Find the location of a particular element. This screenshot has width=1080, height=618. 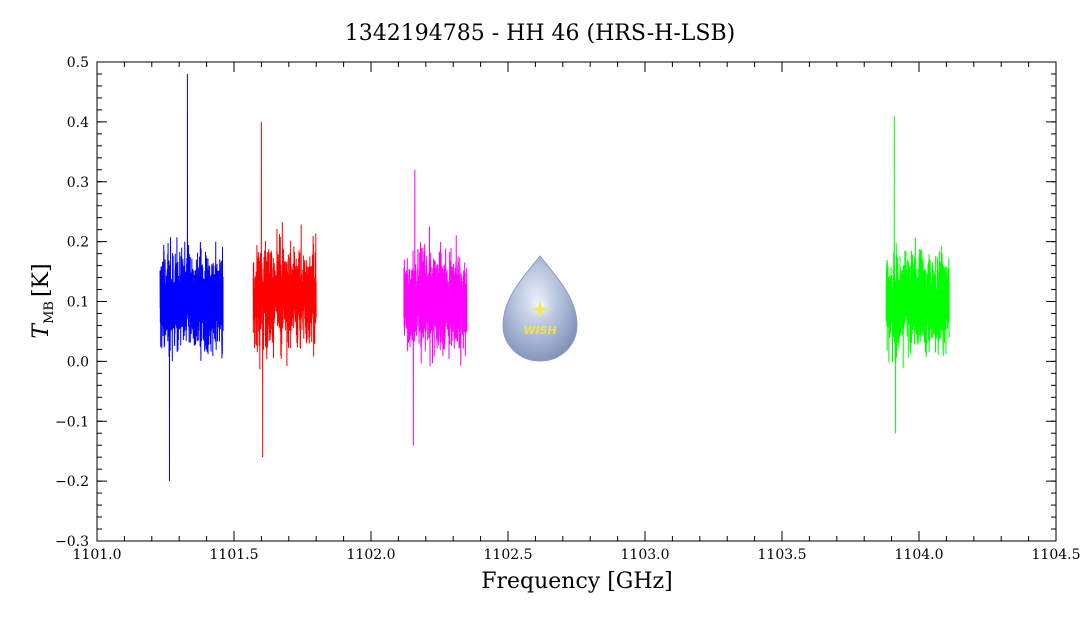

y-tick-label: 0.0 is located at coordinates (78, 362).